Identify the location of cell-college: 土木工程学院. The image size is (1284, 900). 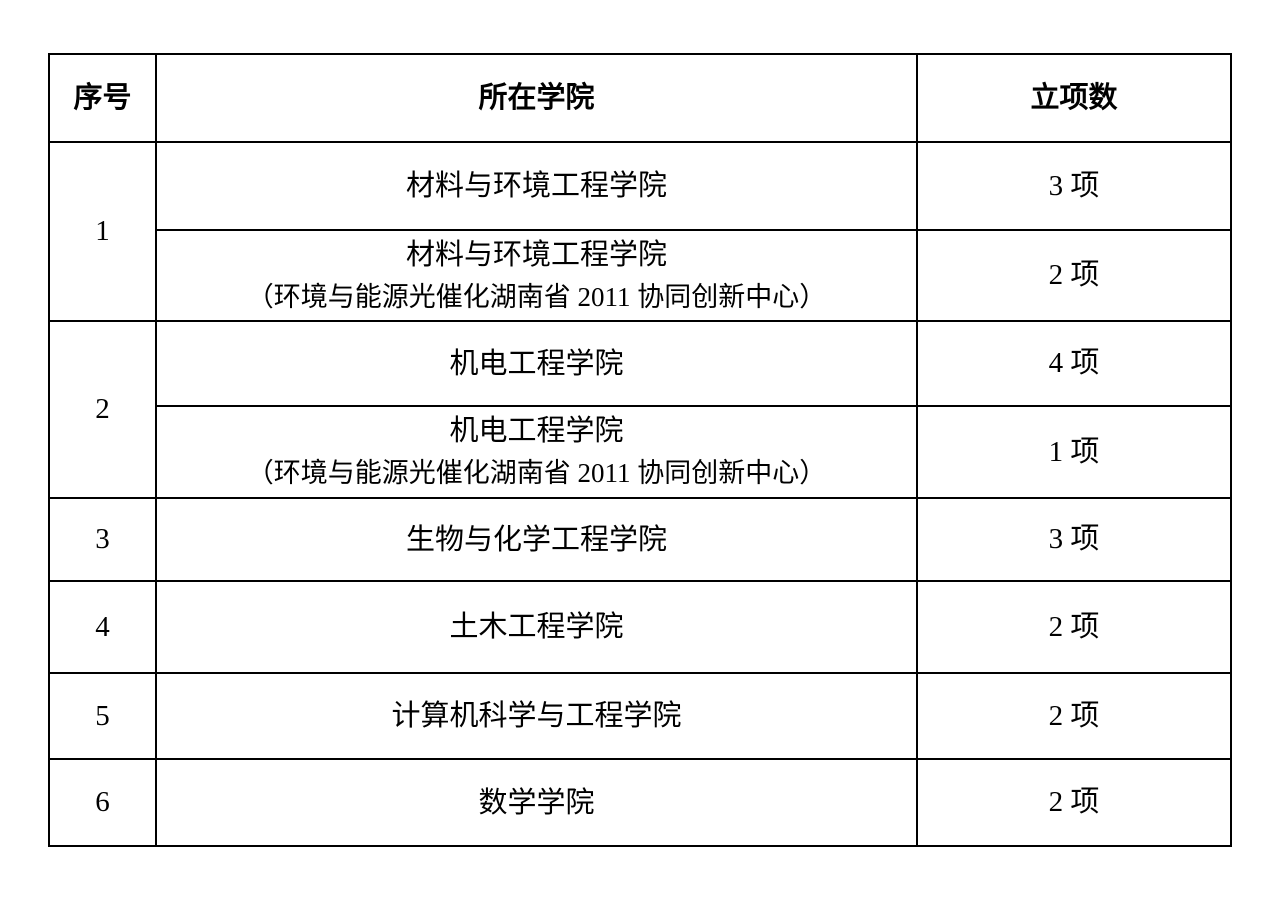
(536, 627).